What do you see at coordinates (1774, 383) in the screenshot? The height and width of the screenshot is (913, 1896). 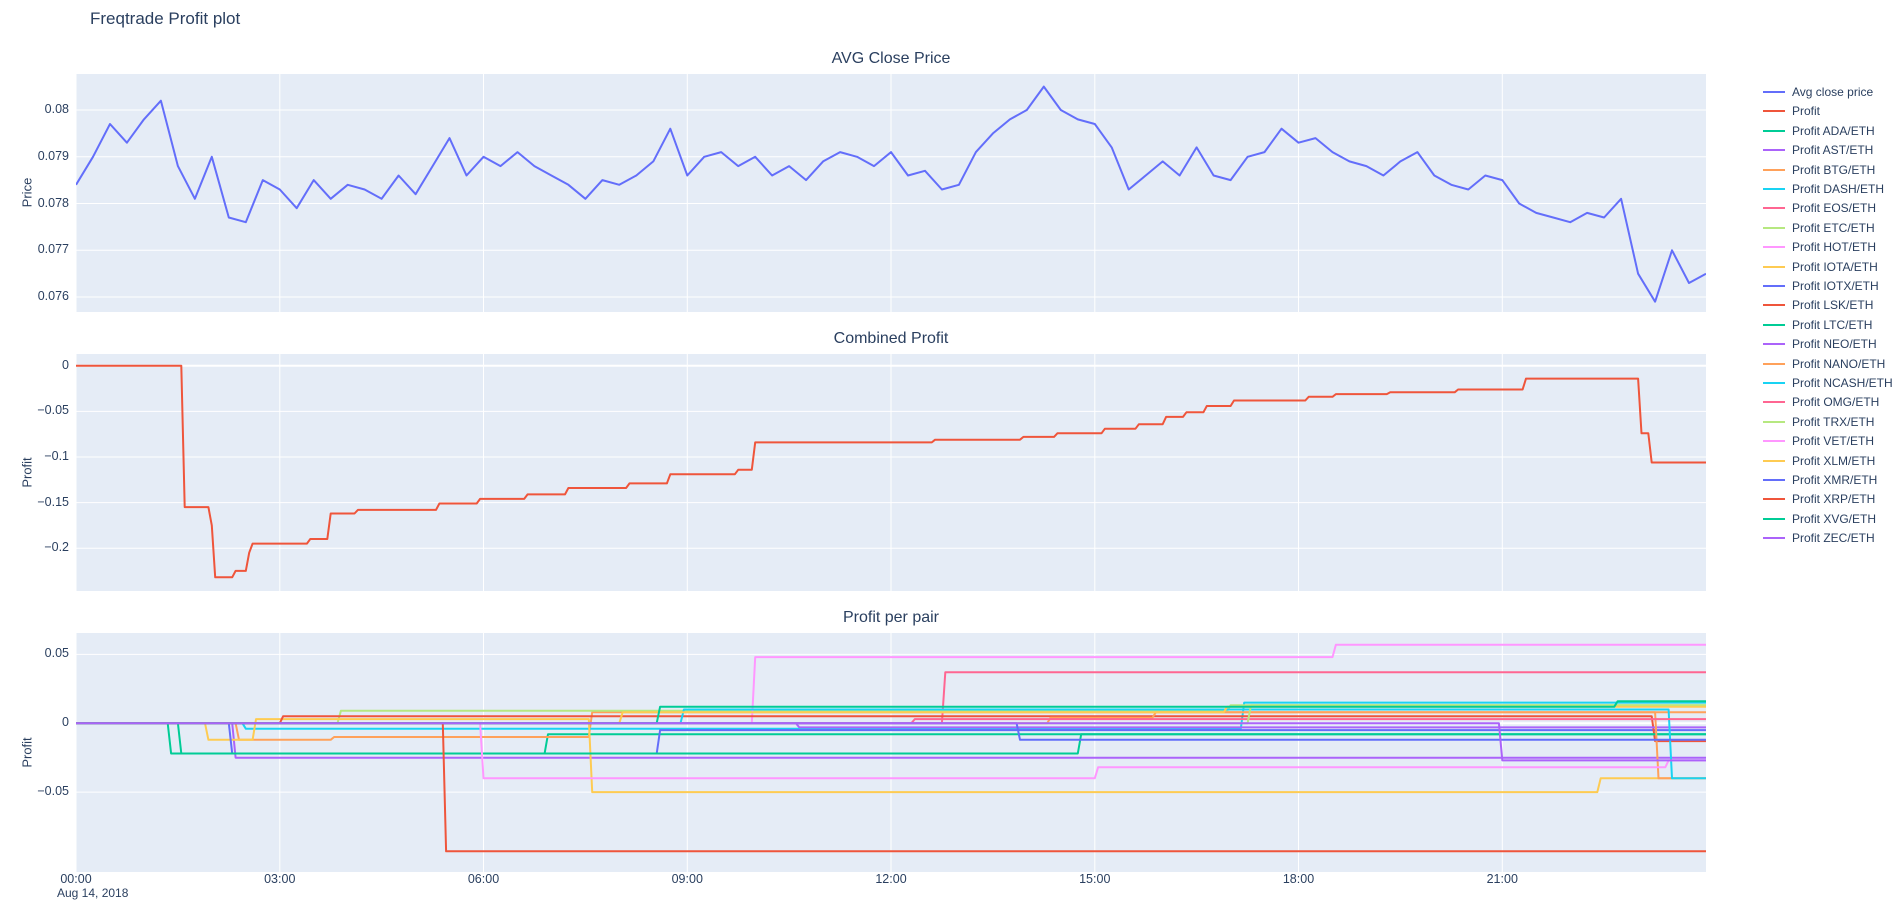 I see `legend-swatch-profit-ncash-eth` at bounding box center [1774, 383].